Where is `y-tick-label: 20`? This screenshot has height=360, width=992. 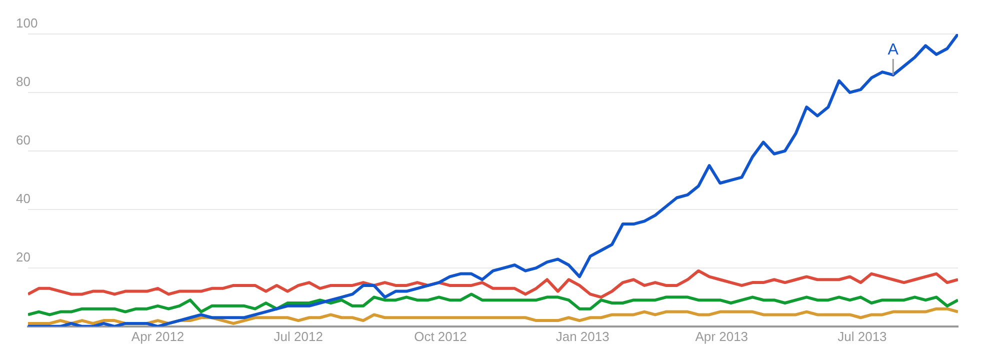 y-tick-label: 20 is located at coordinates (23, 257).